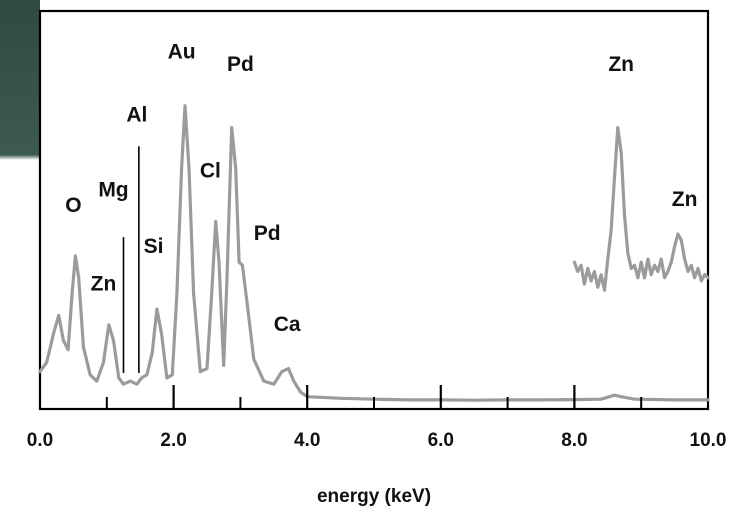  Describe the element at coordinates (40, 440) in the screenshot. I see `x-tick-label: 0.0` at that location.